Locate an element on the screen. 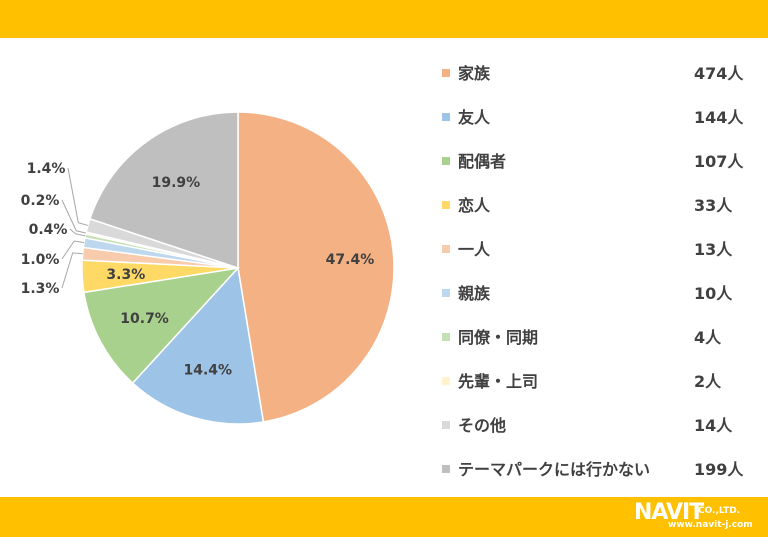 The height and width of the screenshot is (537, 768). company-logo: NAVIT CO.,LTD. www.navit-j.com is located at coordinates (699, 517).